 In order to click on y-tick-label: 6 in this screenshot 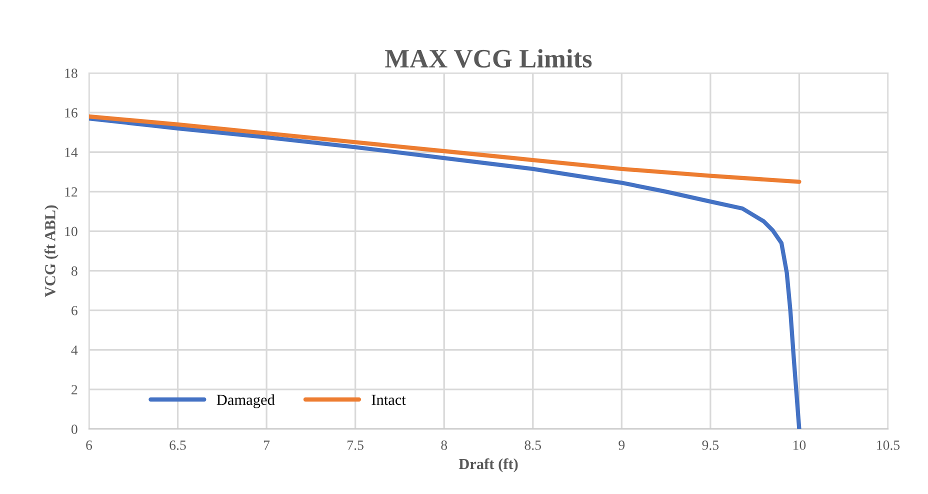, I will do `click(75, 311)`.